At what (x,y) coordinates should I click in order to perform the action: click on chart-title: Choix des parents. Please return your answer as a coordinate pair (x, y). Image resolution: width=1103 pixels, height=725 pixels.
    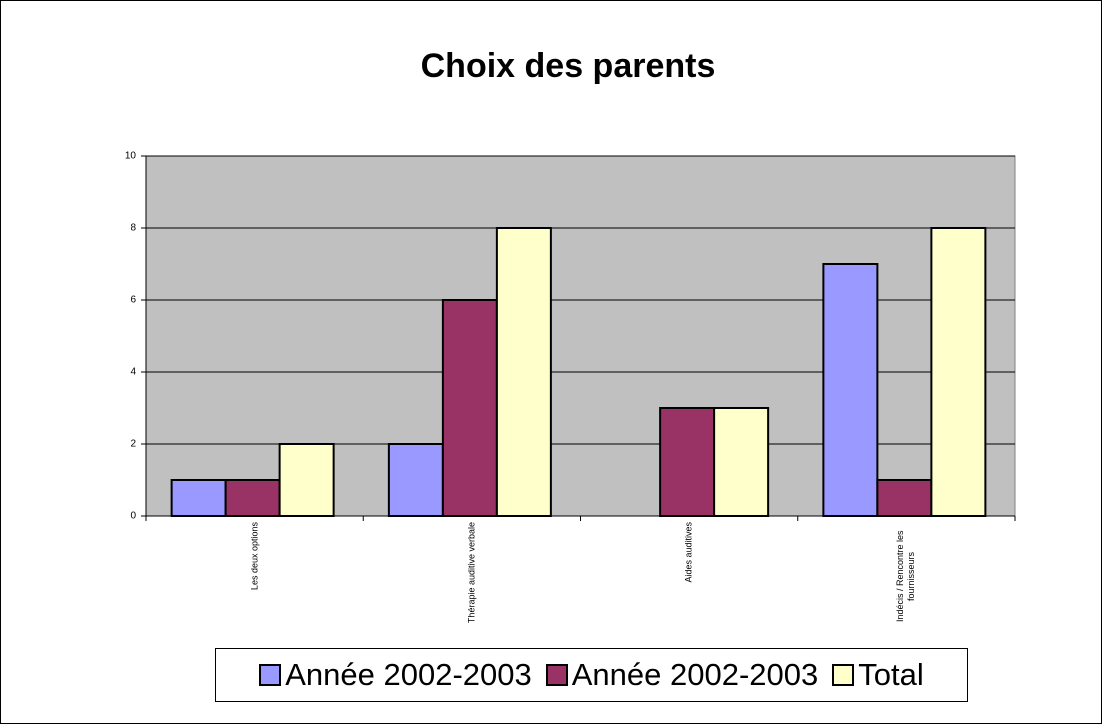
    Looking at the image, I should click on (568, 66).